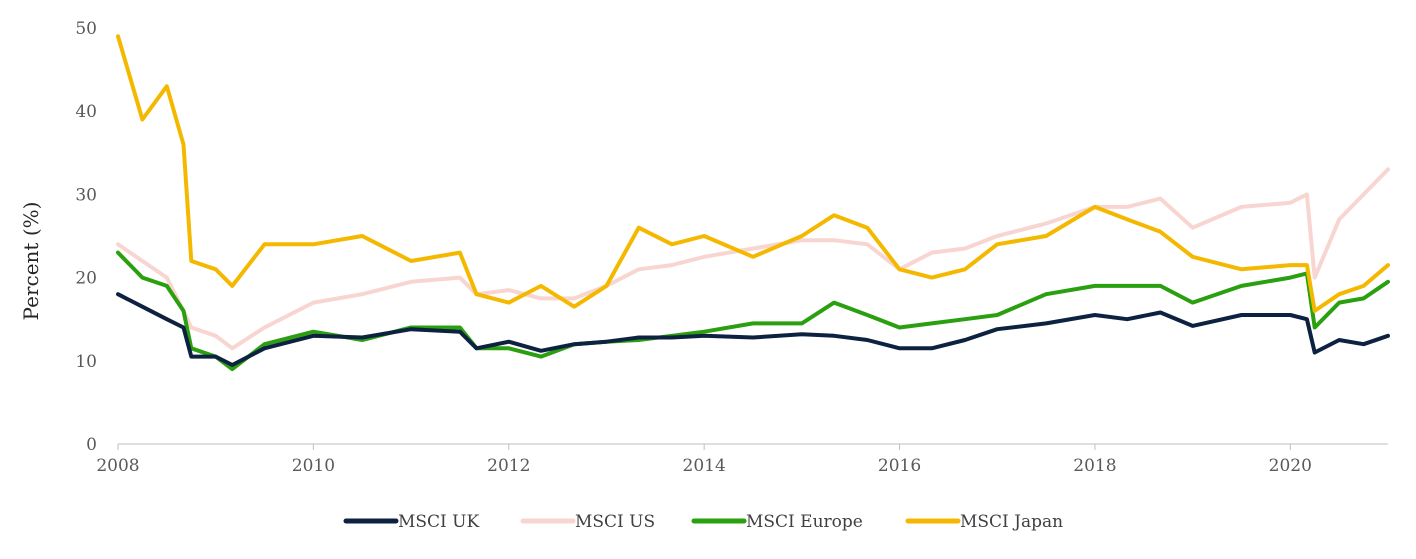 The height and width of the screenshot is (559, 1416). I want to click on x-tick-label: 2016, so click(899, 466).